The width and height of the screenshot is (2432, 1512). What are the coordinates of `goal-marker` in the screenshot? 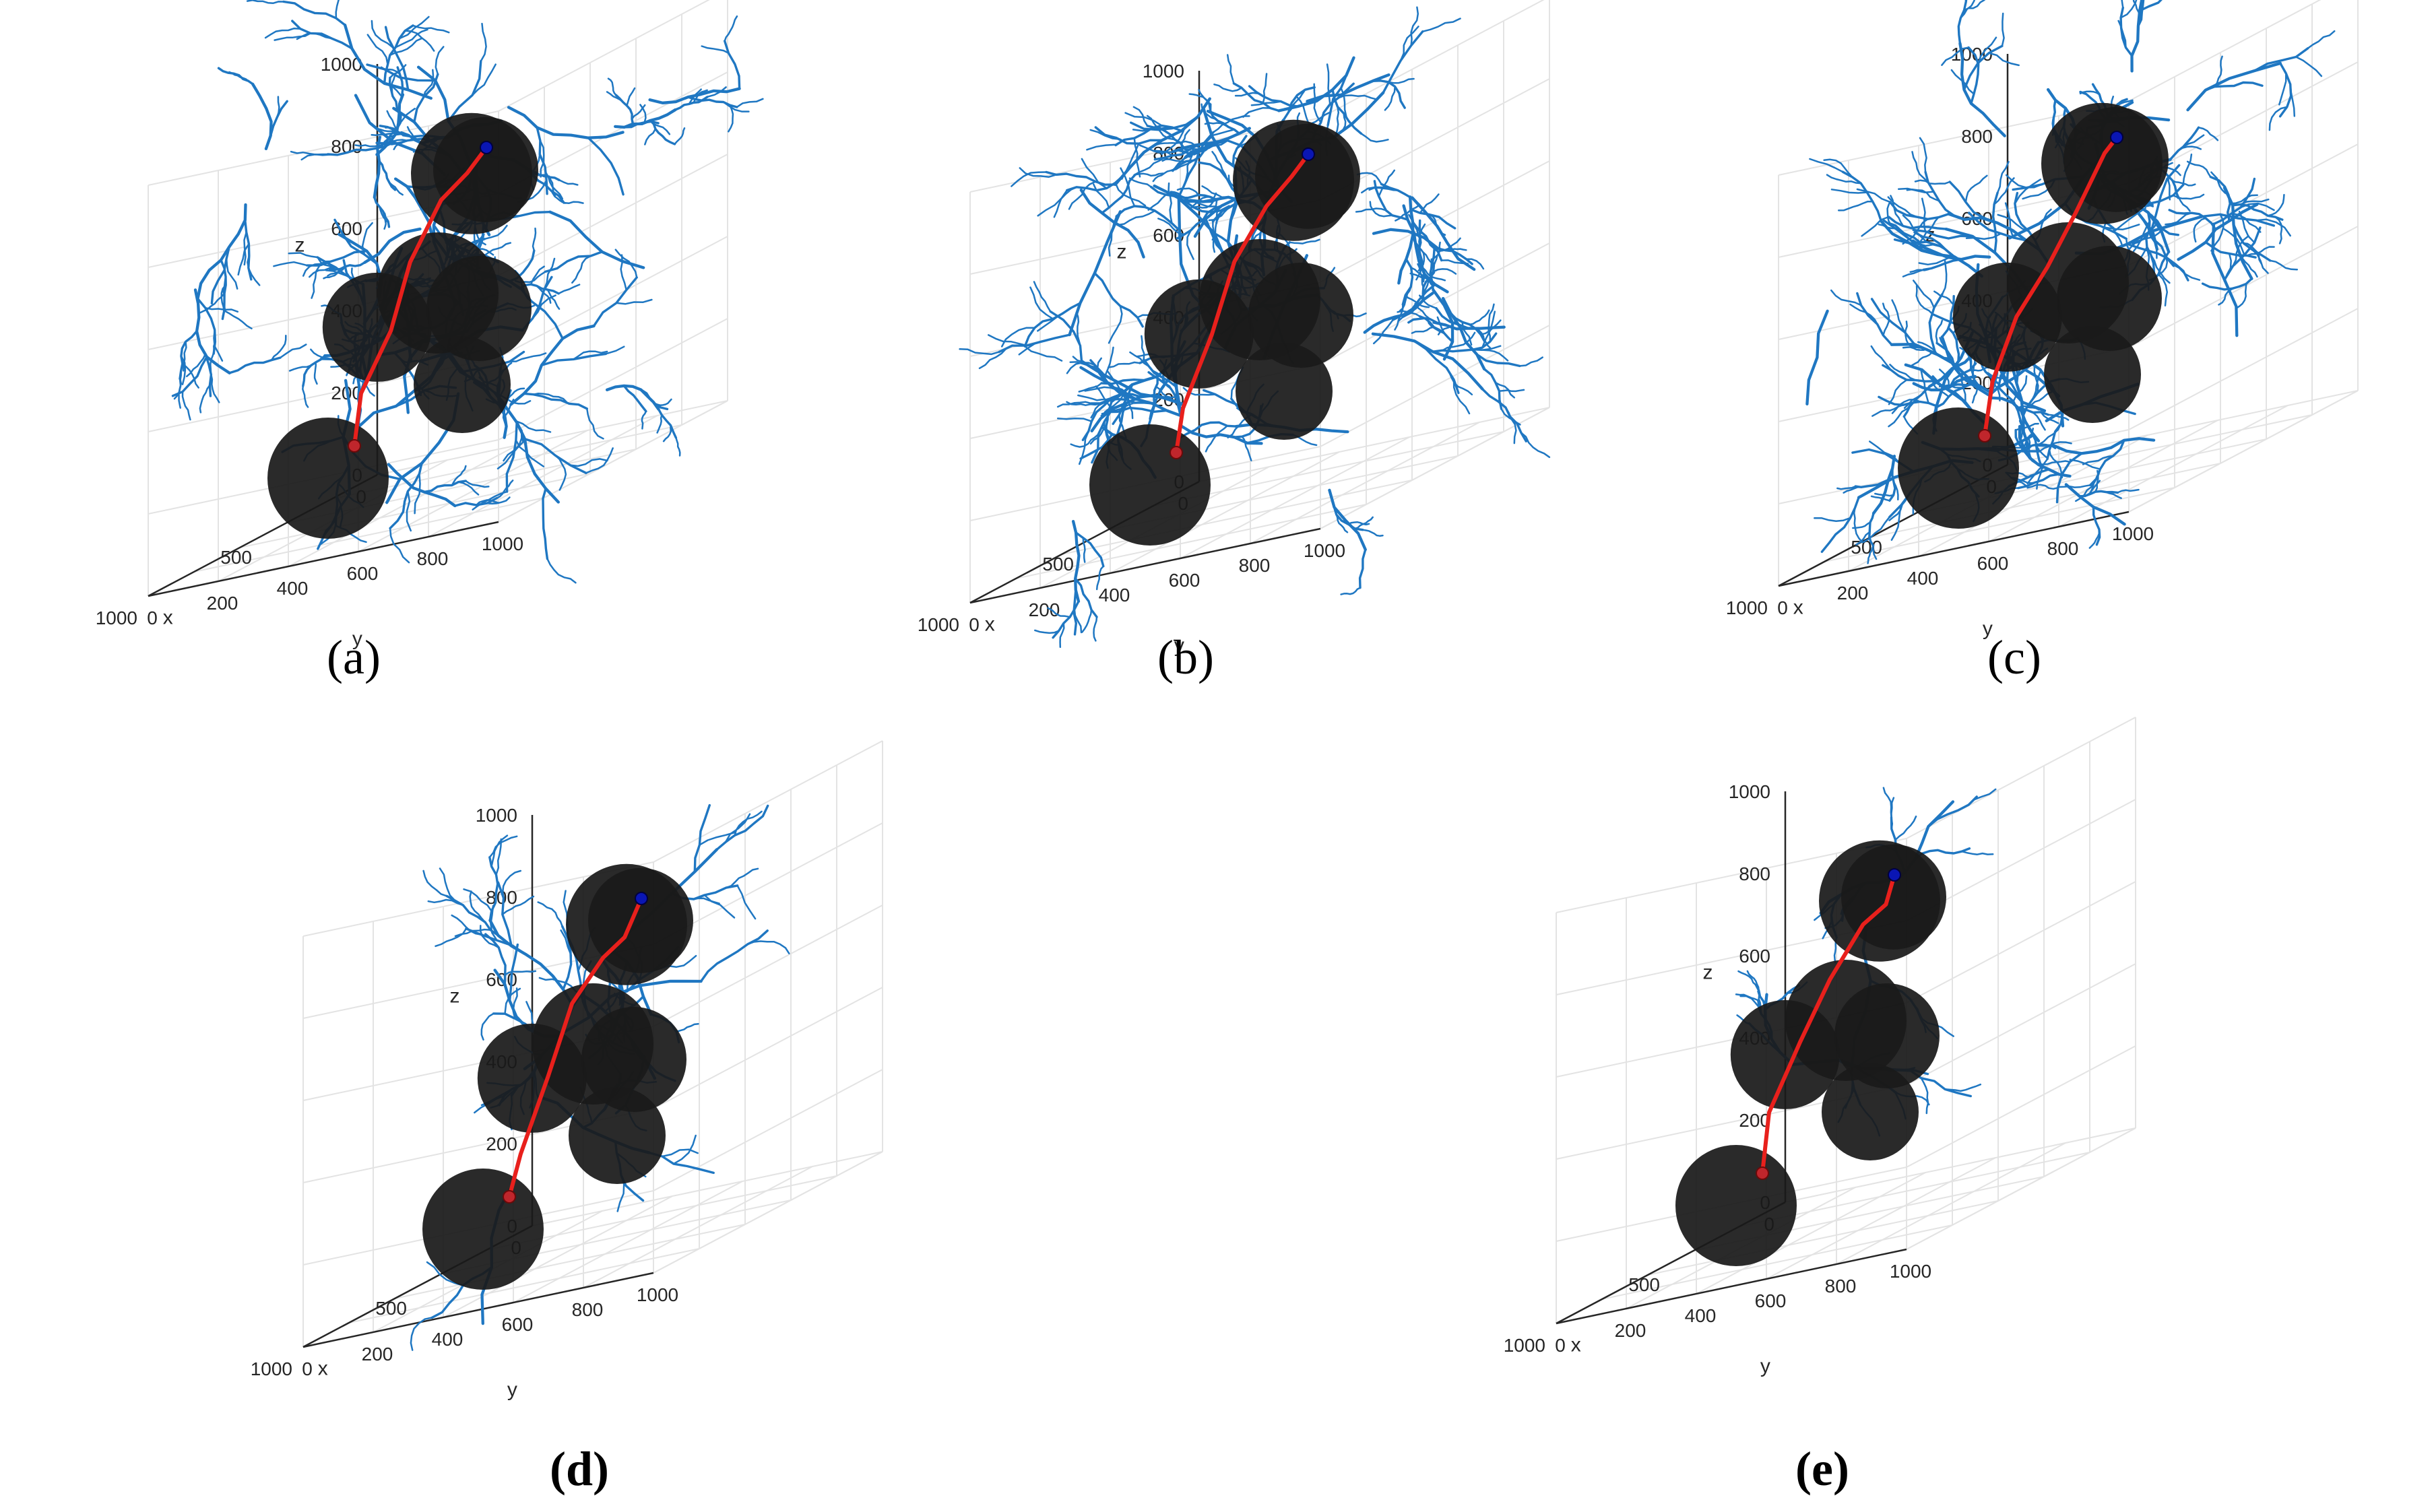 It's located at (1308, 154).